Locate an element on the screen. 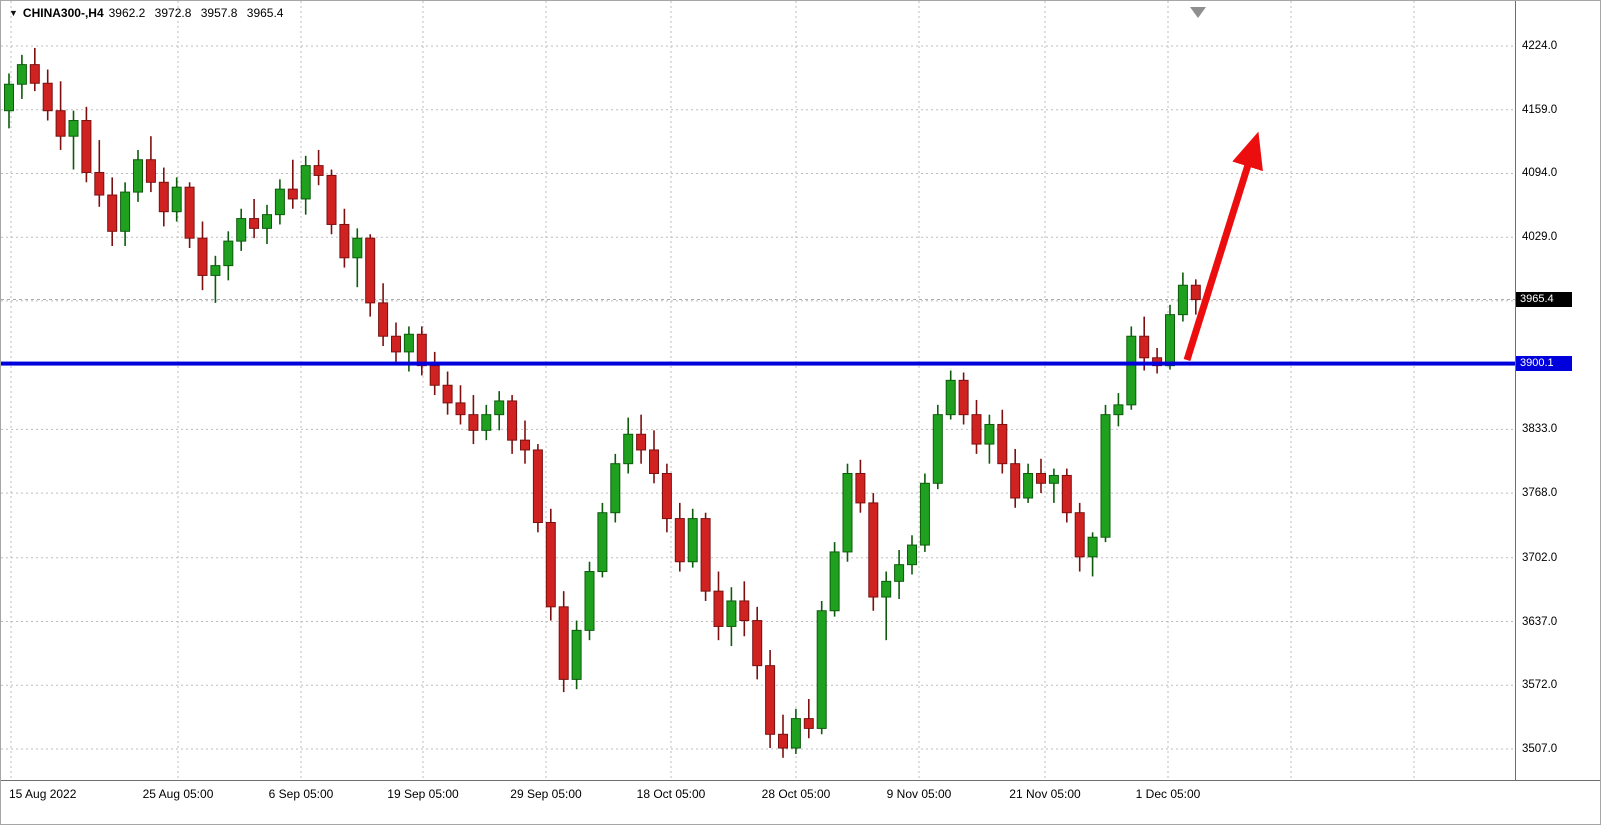  price-axis-label: 4029.0 is located at coordinates (1540, 237).